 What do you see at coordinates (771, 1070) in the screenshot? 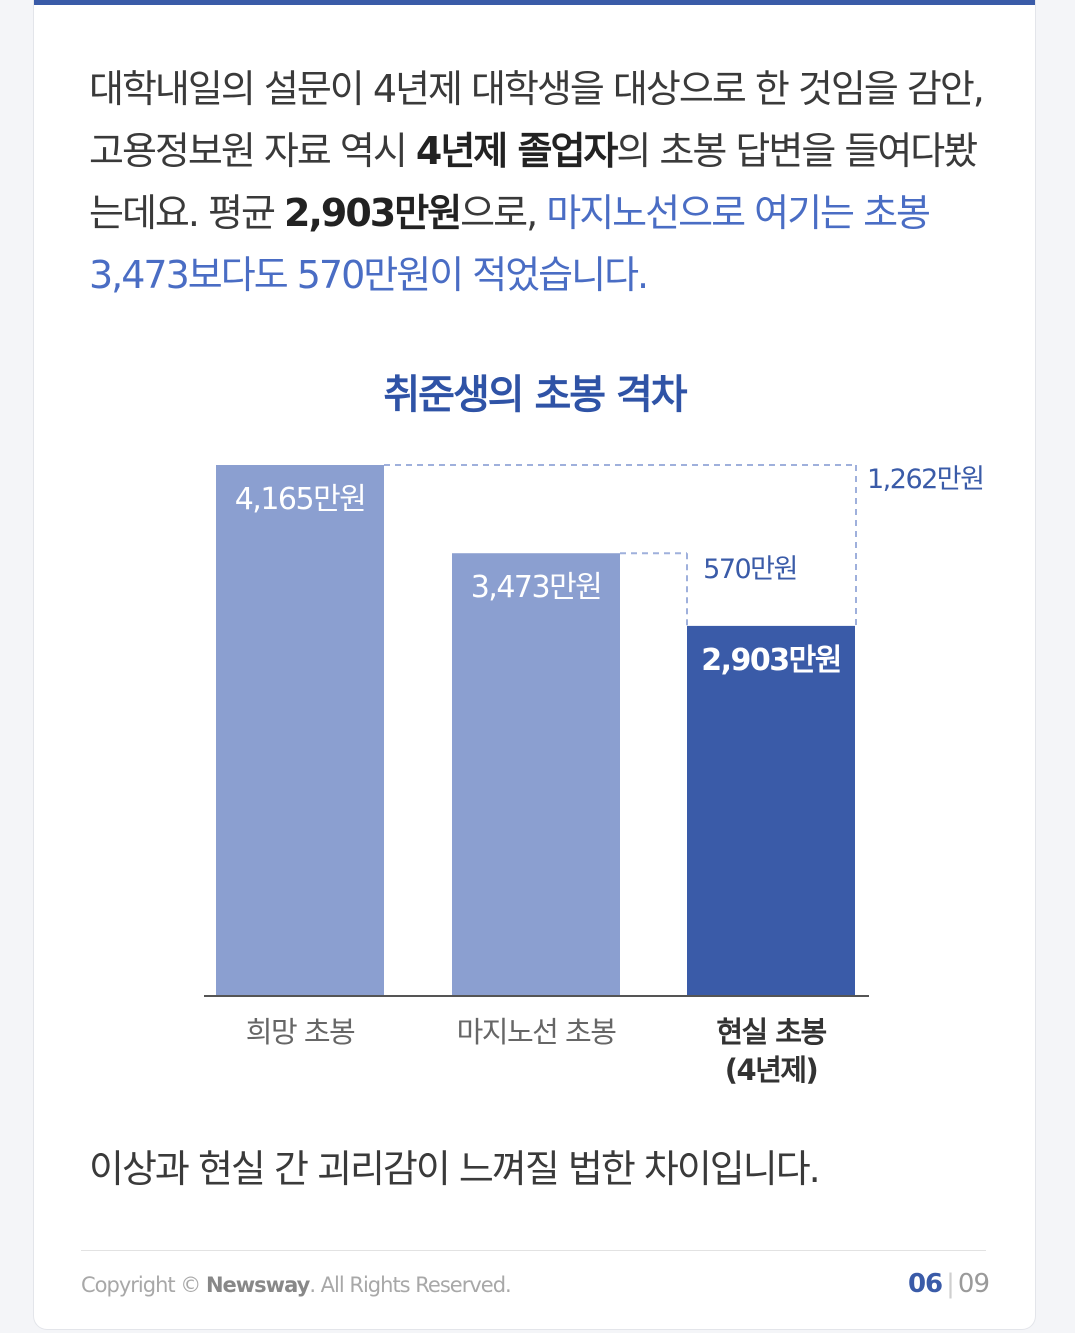
I see `category-label-2-1: (4년제)` at bounding box center [771, 1070].